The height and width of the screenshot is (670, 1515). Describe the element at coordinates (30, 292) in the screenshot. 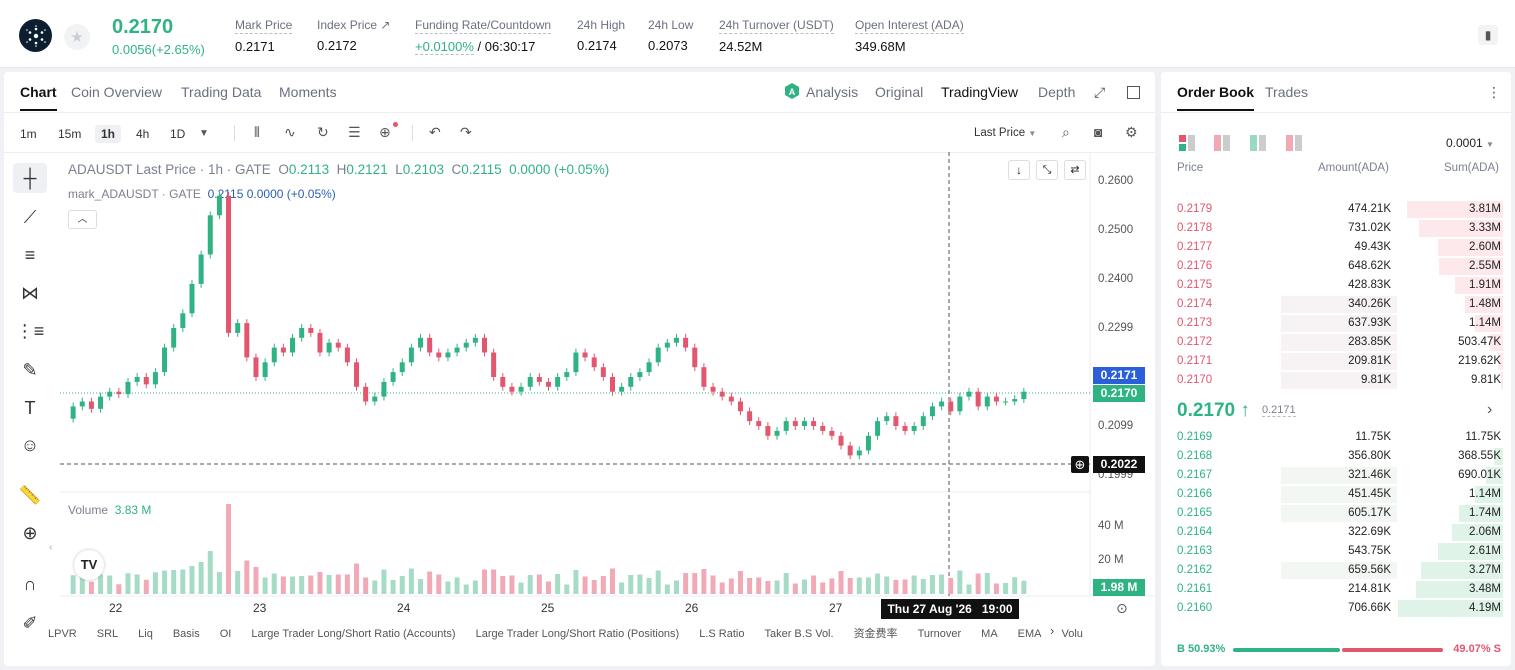

I see `pattern-icon: ⋈` at that location.